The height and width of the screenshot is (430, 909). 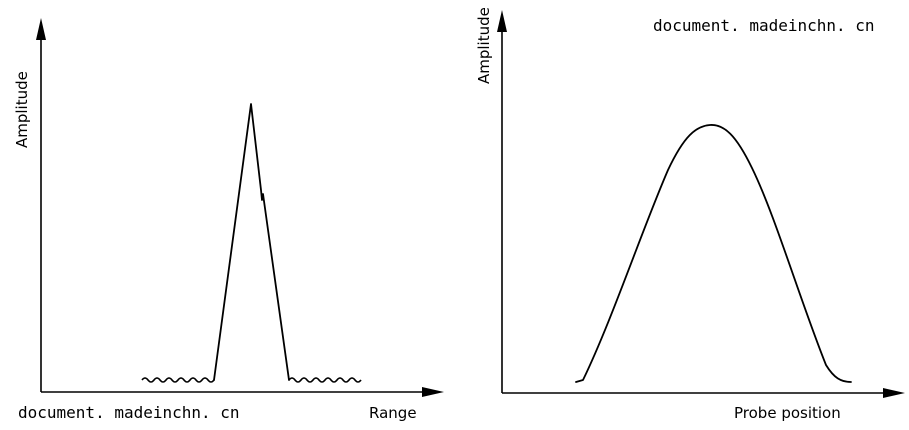 What do you see at coordinates (22, 109) in the screenshot?
I see `left-y-axis-label: Amplitude` at bounding box center [22, 109].